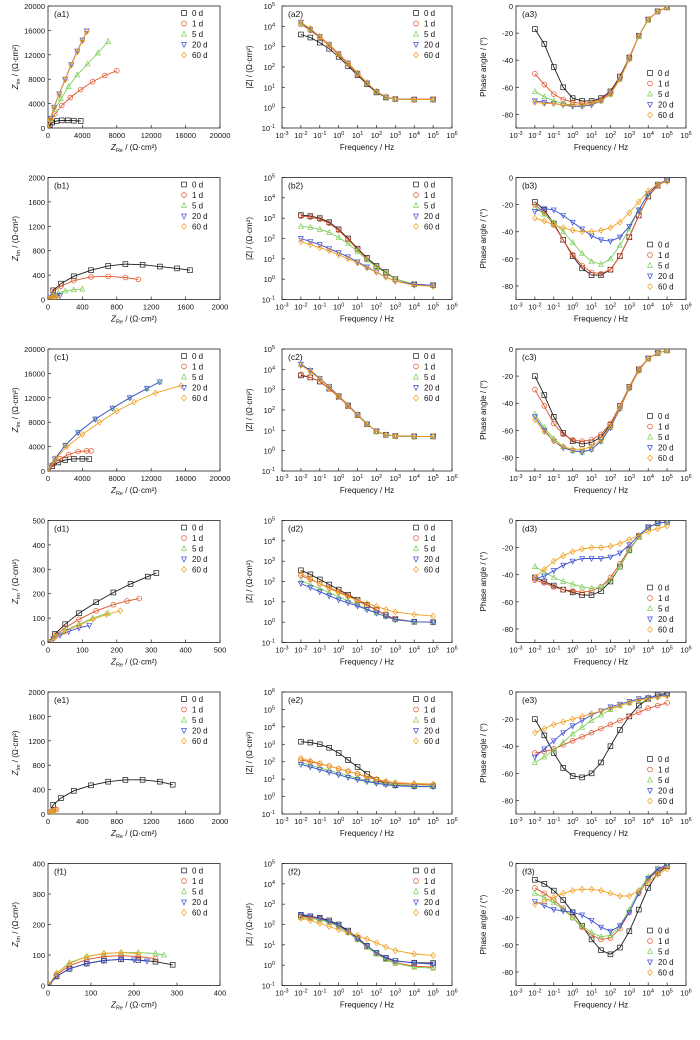  What do you see at coordinates (249, 409) in the screenshot?
I see `y-axis-label: |Z| / (Ω·cm²)` at bounding box center [249, 409].